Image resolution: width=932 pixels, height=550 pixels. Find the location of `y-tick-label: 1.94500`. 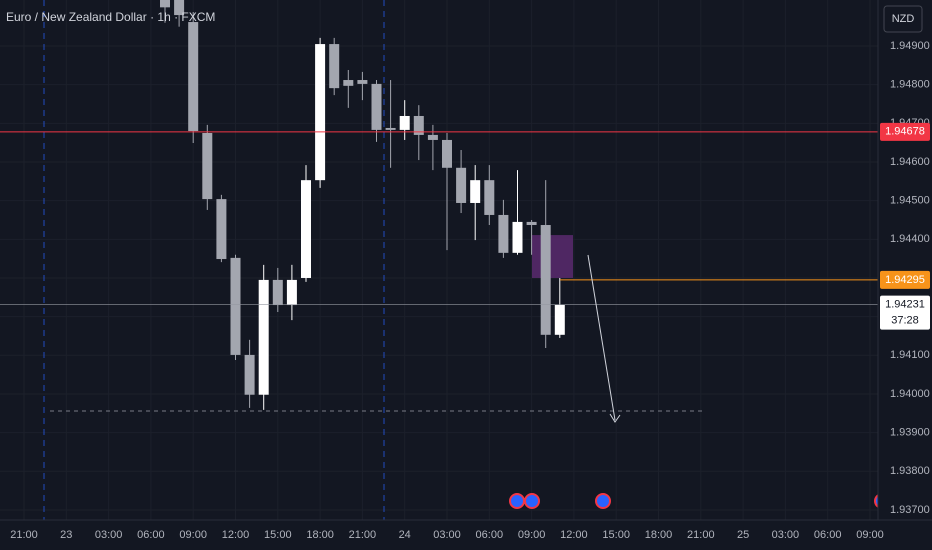

y-tick-label: 1.94500 is located at coordinates (910, 201).